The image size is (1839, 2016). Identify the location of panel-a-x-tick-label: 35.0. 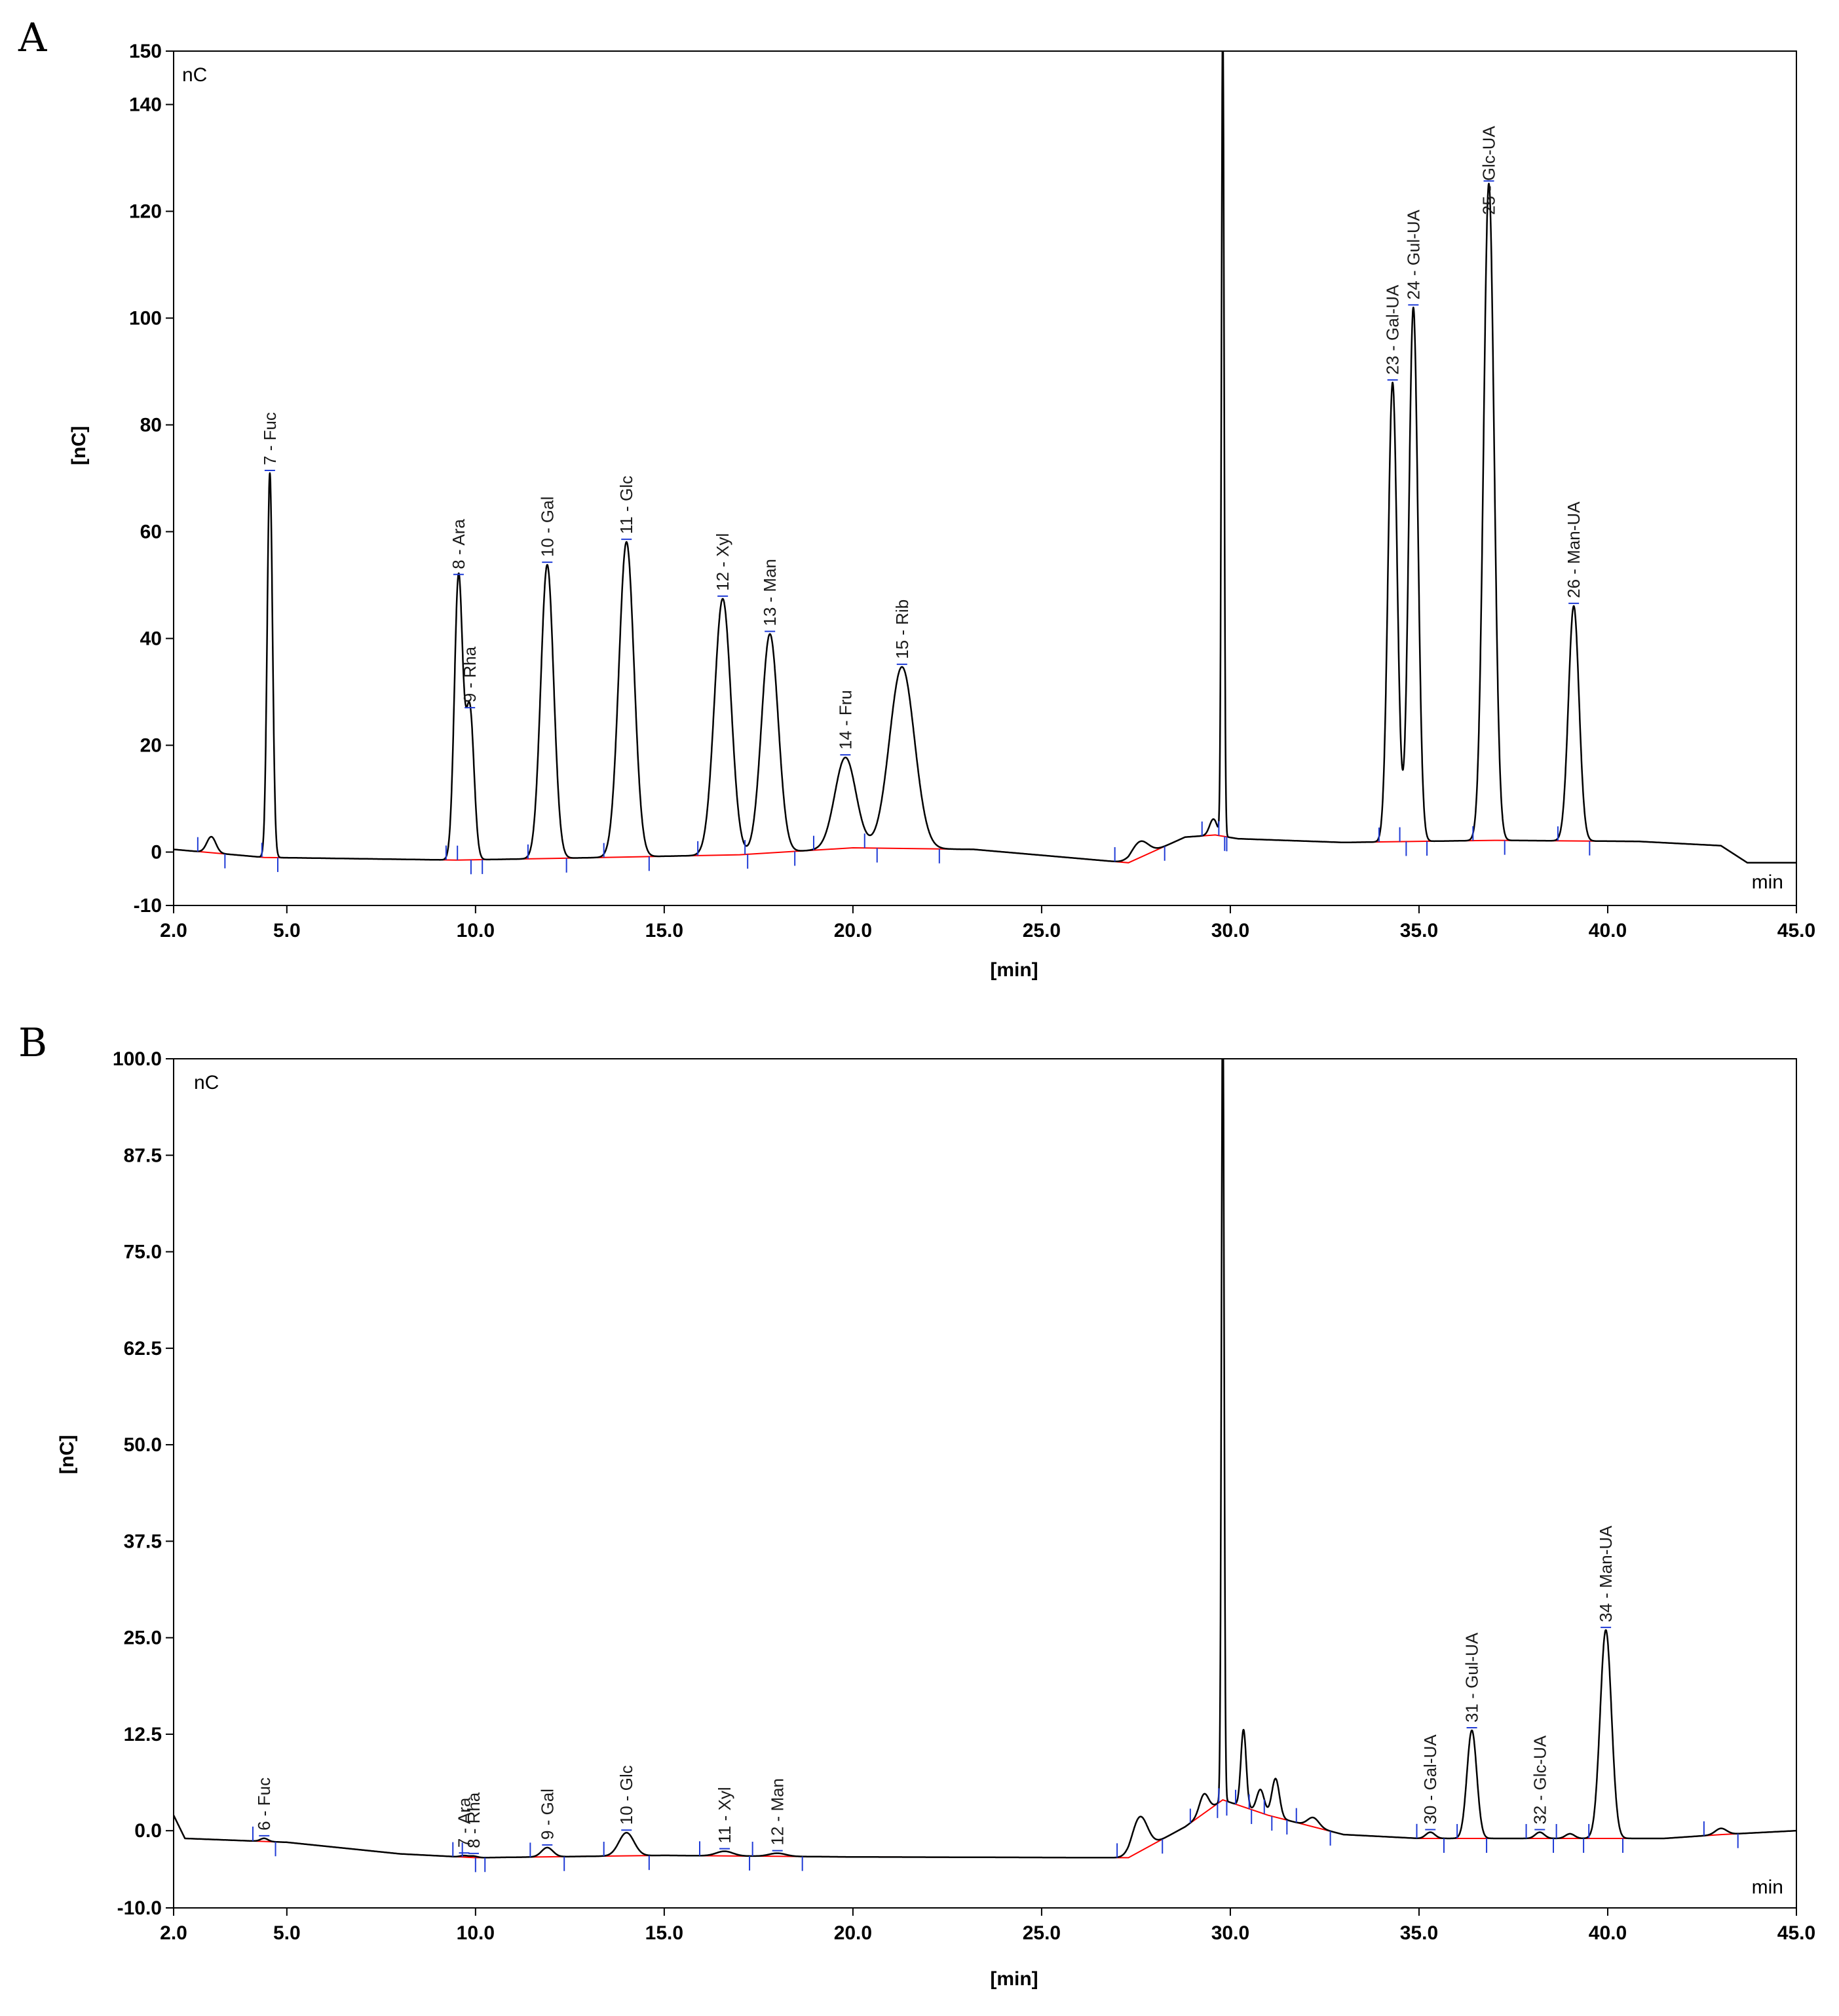
(1419, 930).